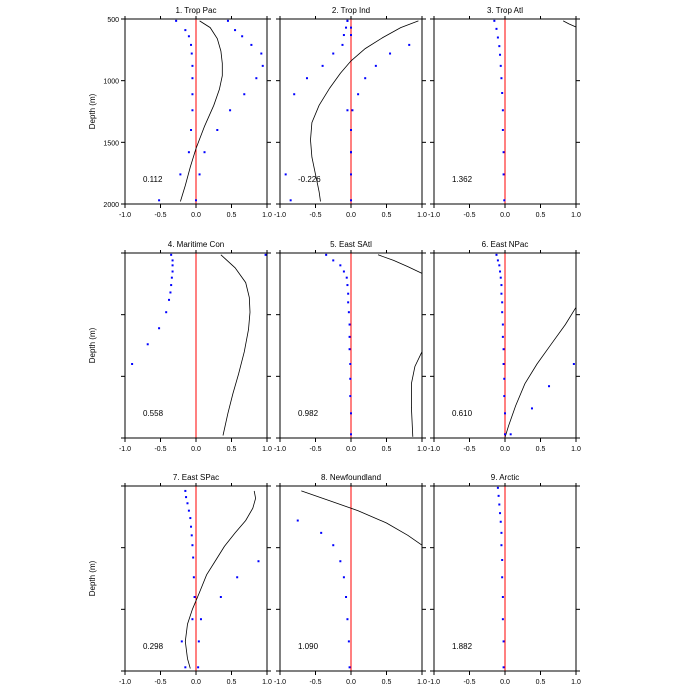  Describe the element at coordinates (111, 82) in the screenshot. I see `y-tick-label: 1000` at that location.